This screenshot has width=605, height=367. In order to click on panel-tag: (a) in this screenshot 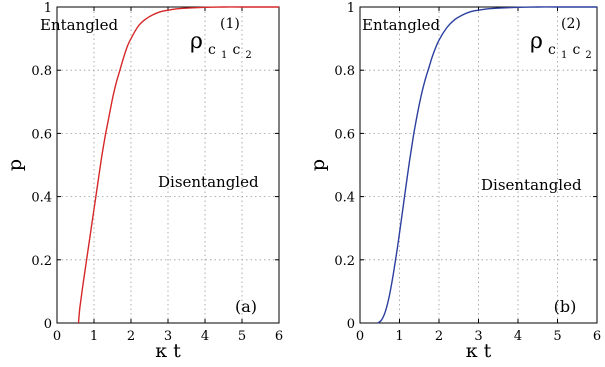, I will do `click(246, 306)`.